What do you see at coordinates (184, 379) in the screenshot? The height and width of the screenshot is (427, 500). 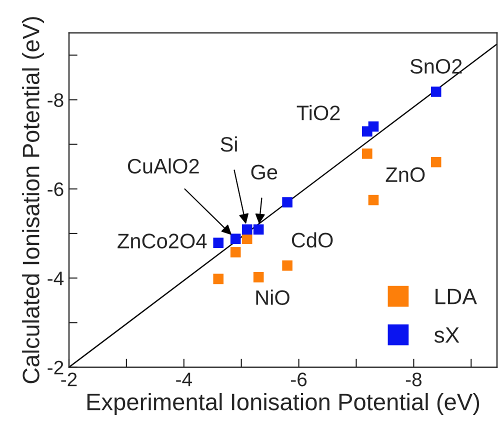 I see `x-tick-label: -4` at bounding box center [184, 379].